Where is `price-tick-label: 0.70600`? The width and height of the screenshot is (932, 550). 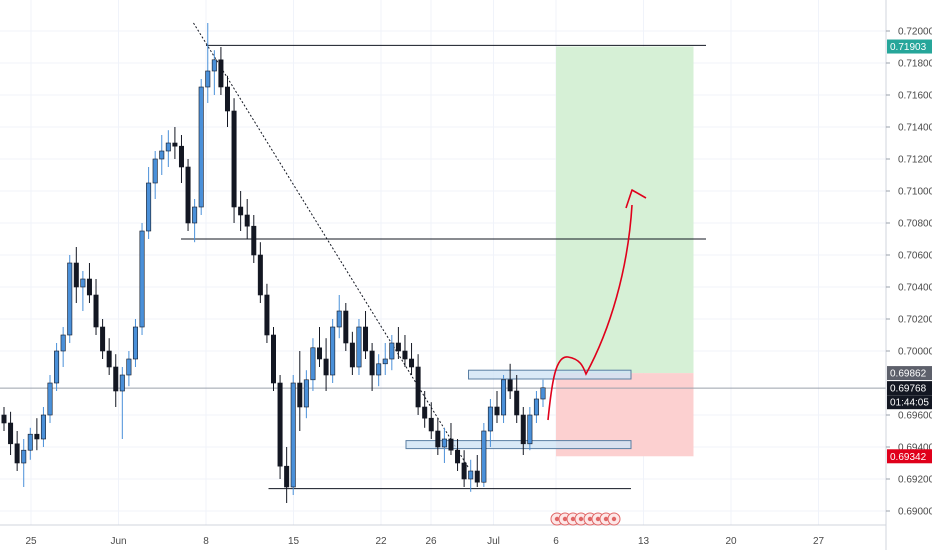
price-tick-label: 0.70600 is located at coordinates (915, 256).